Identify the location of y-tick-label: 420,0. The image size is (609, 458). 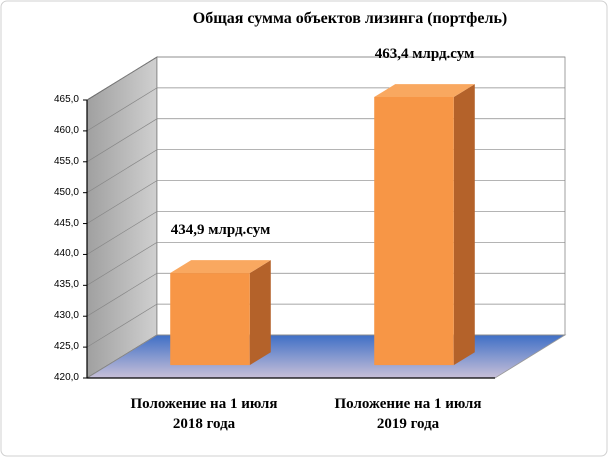
(66, 377).